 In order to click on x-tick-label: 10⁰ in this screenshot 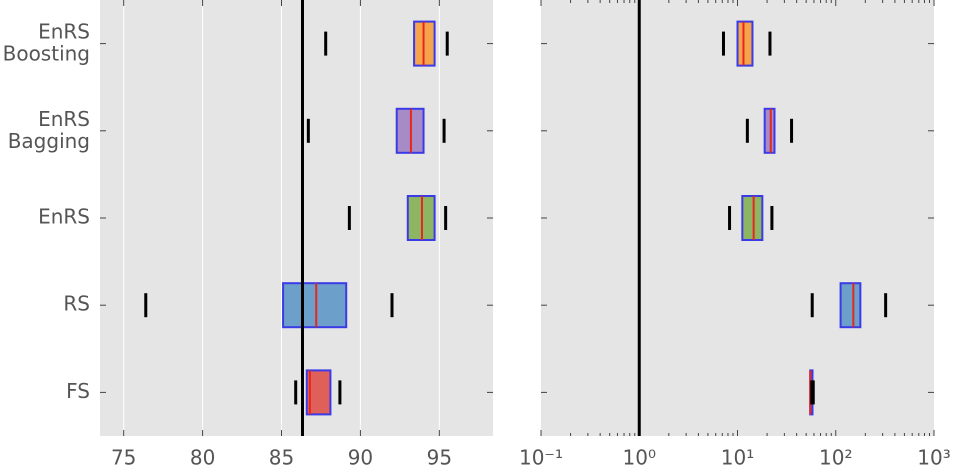, I will do `click(639, 458)`.